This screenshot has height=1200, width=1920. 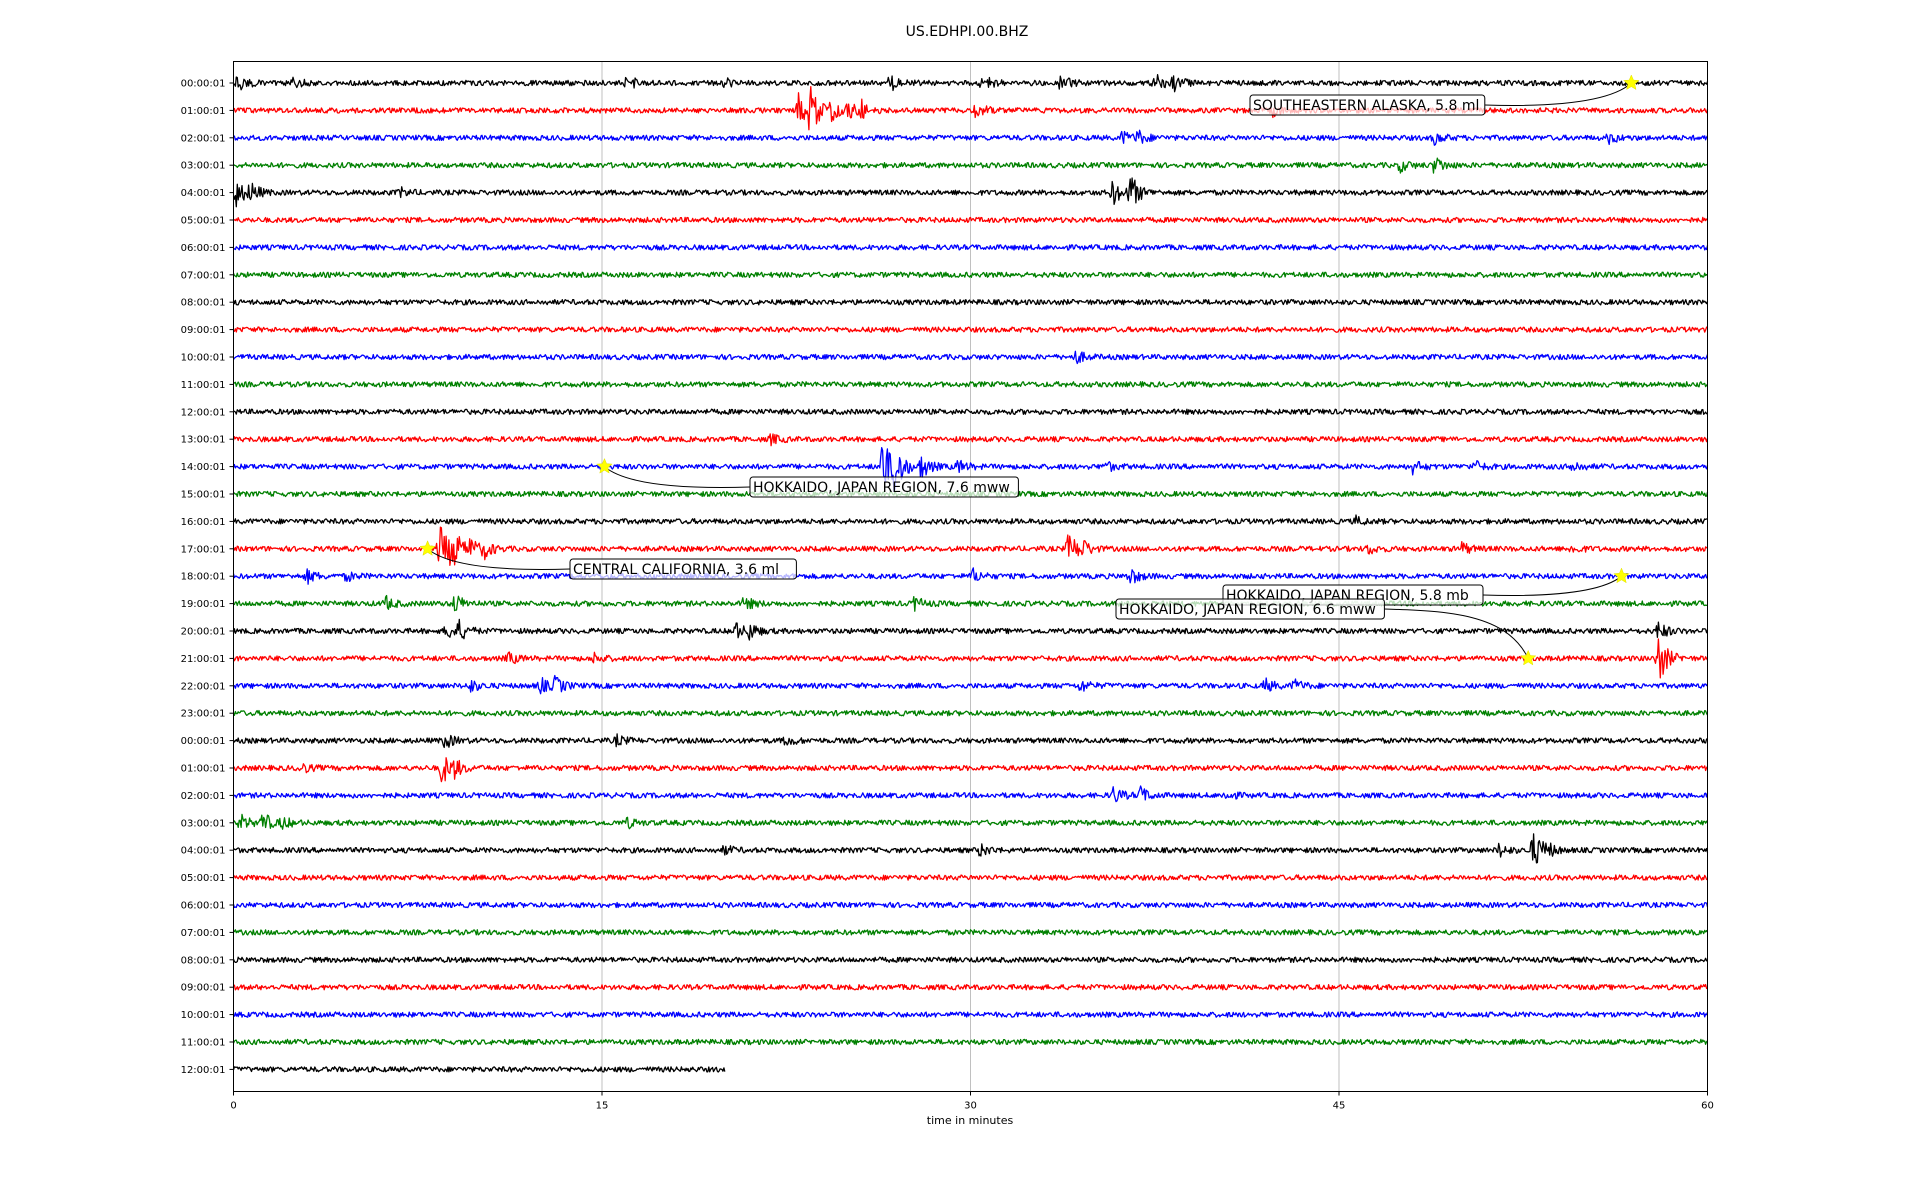 I want to click on y-tick-label: 13:00:01, so click(x=203, y=440).